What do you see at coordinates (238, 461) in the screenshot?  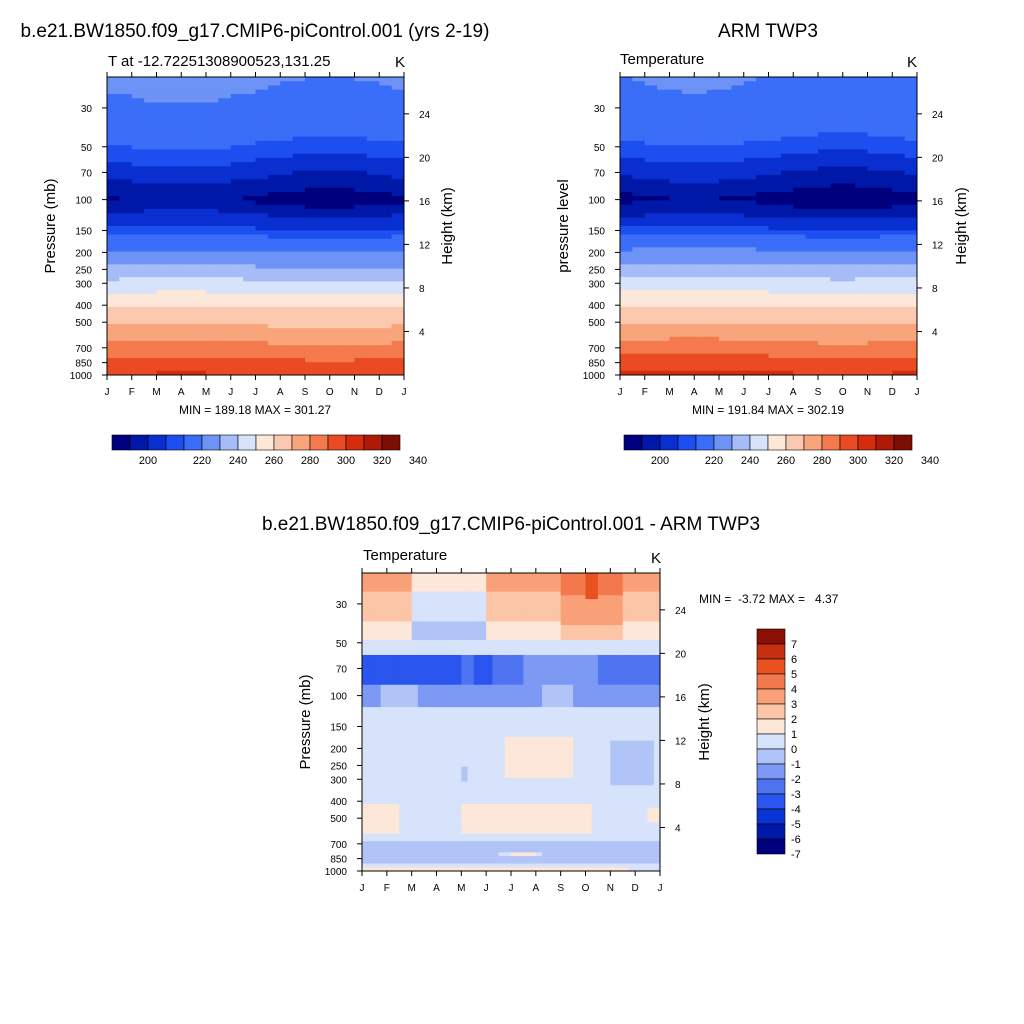 I see `colorbar-label: 240` at bounding box center [238, 461].